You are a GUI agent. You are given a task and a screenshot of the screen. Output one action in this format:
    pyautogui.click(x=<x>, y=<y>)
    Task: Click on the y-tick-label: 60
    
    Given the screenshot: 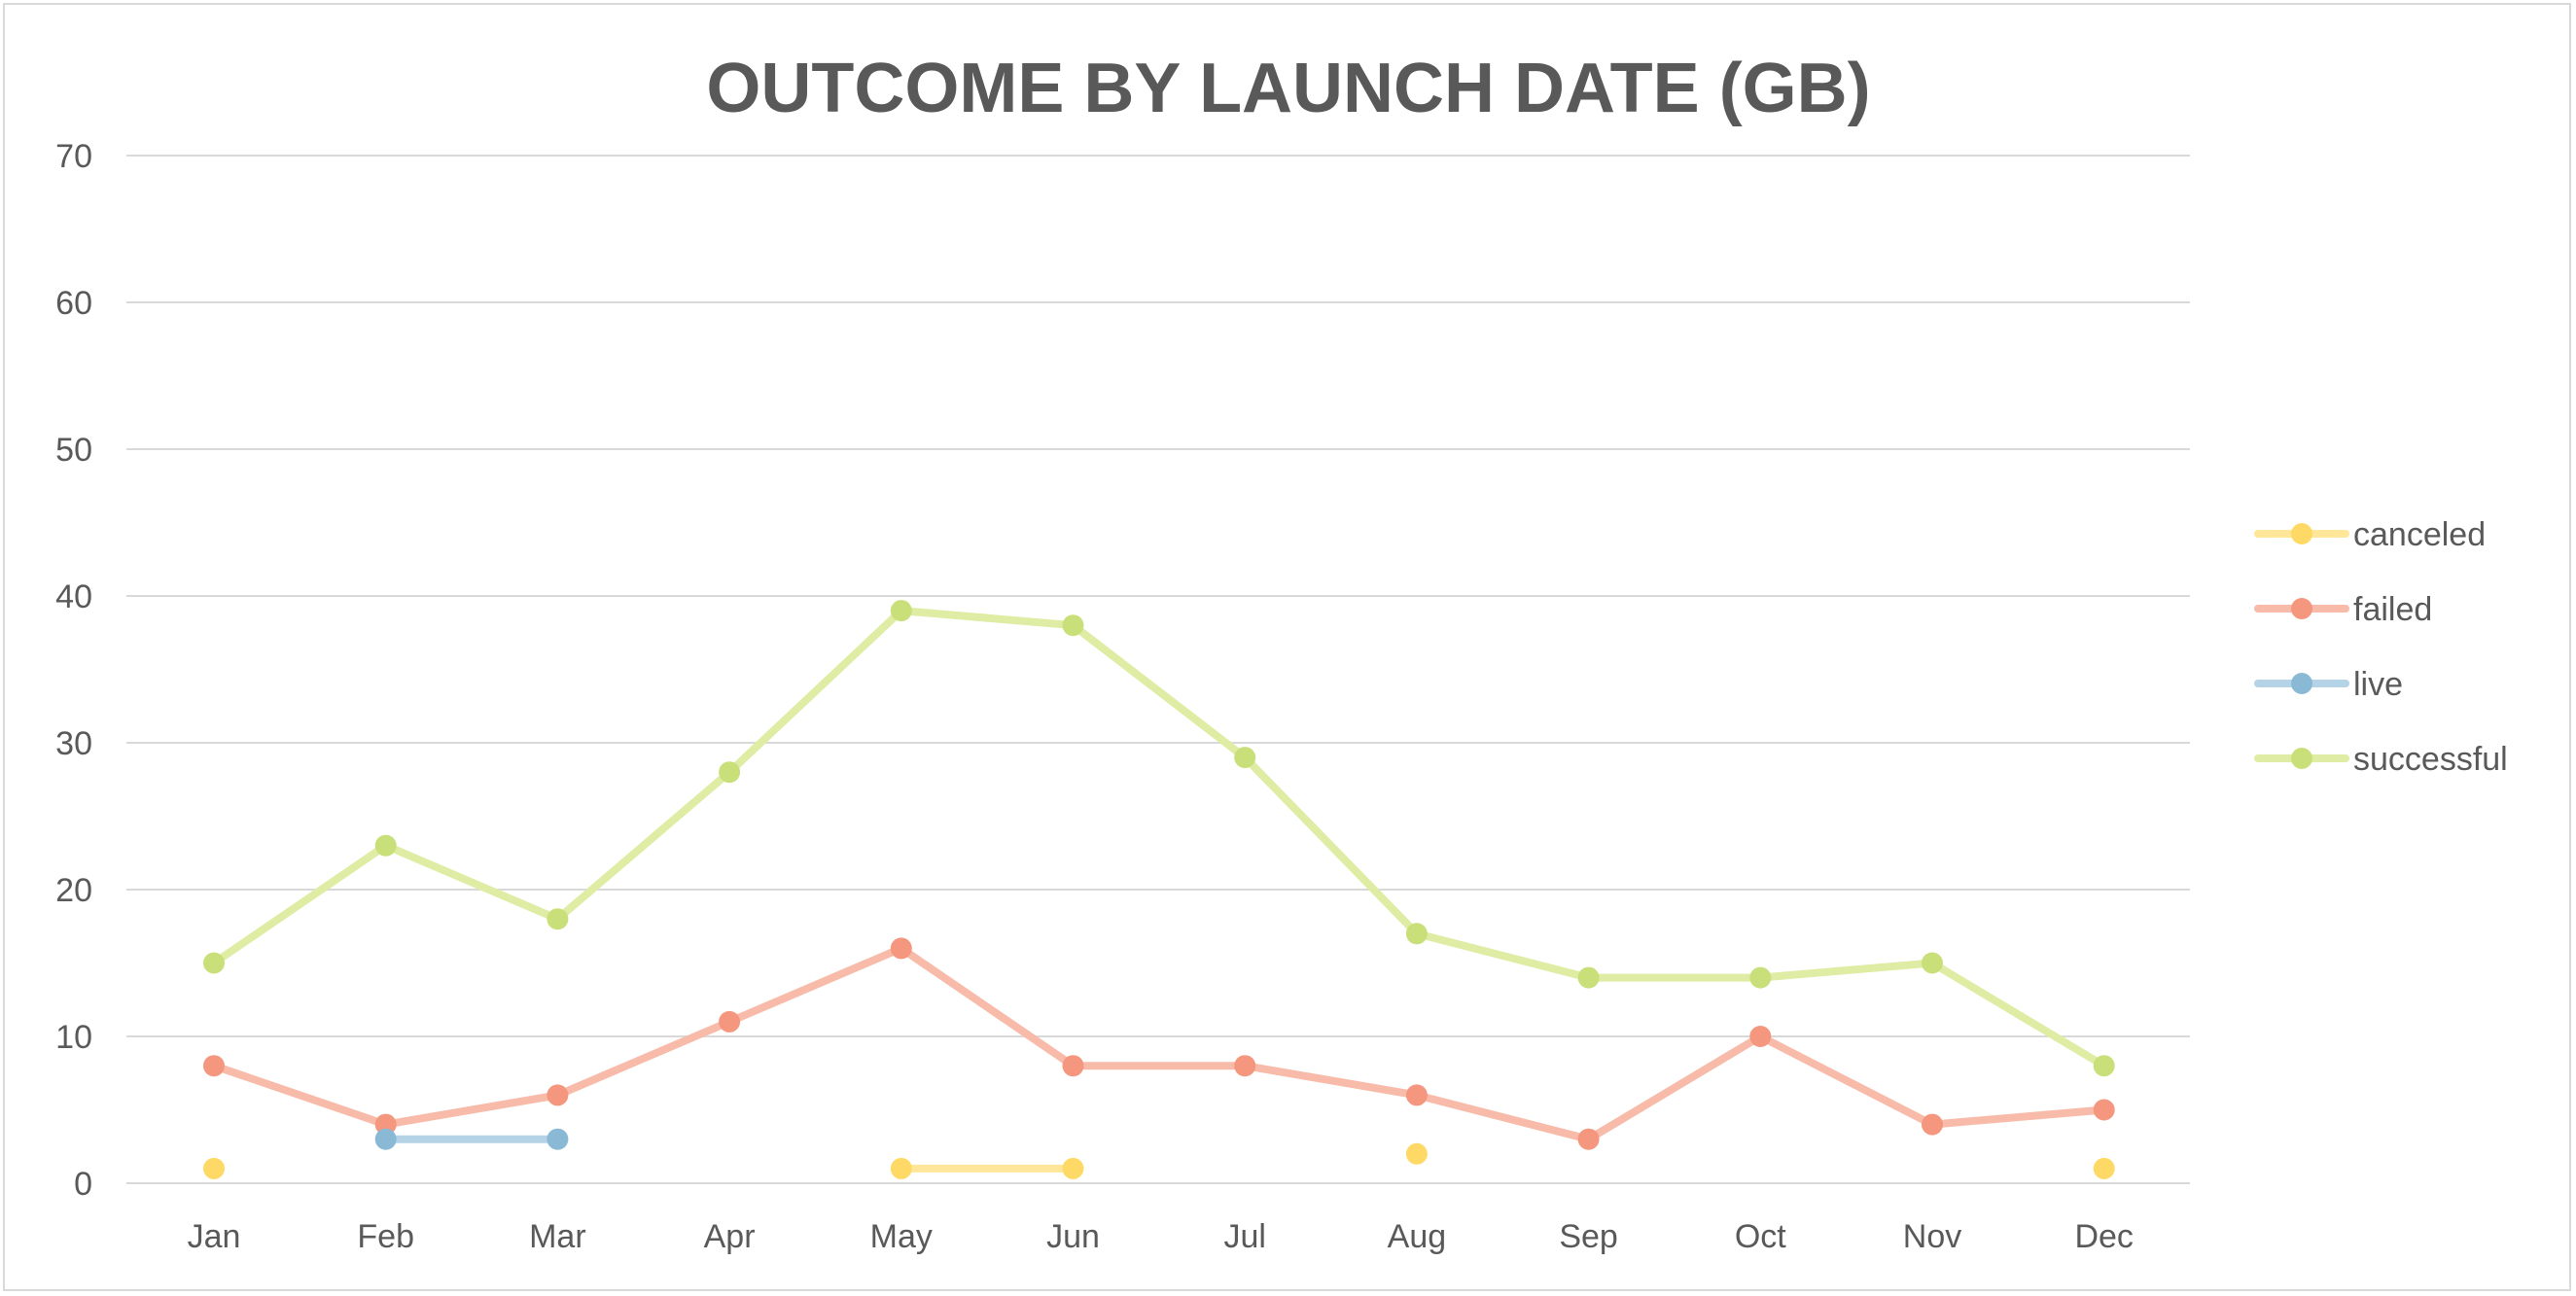 What is the action you would take?
    pyautogui.click(x=73, y=303)
    